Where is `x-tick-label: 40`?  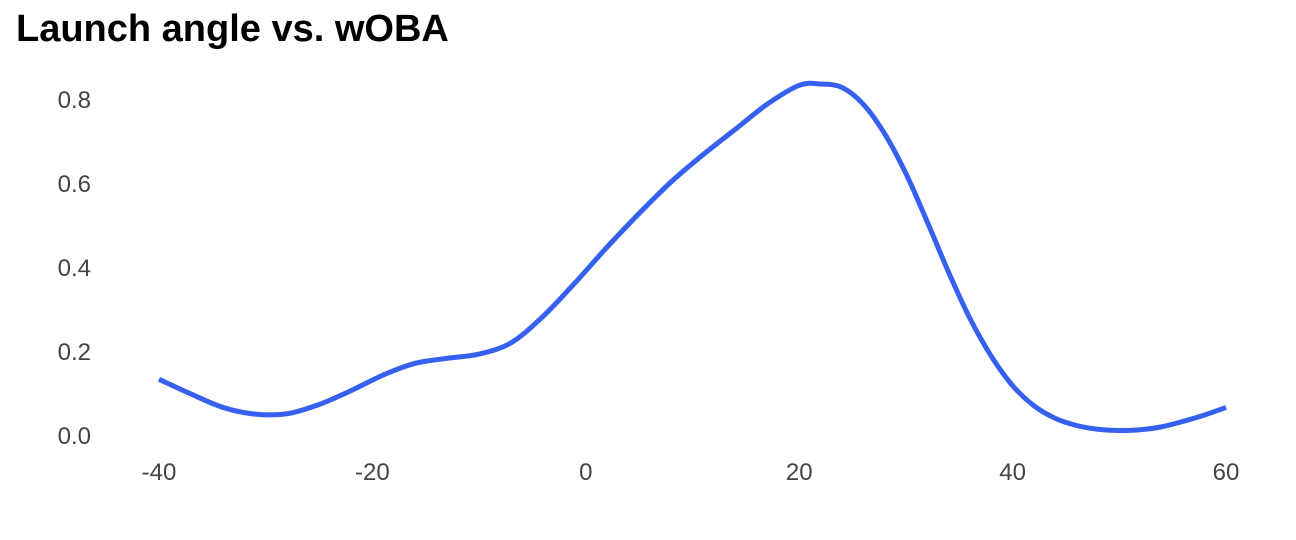 x-tick-label: 40 is located at coordinates (1012, 472).